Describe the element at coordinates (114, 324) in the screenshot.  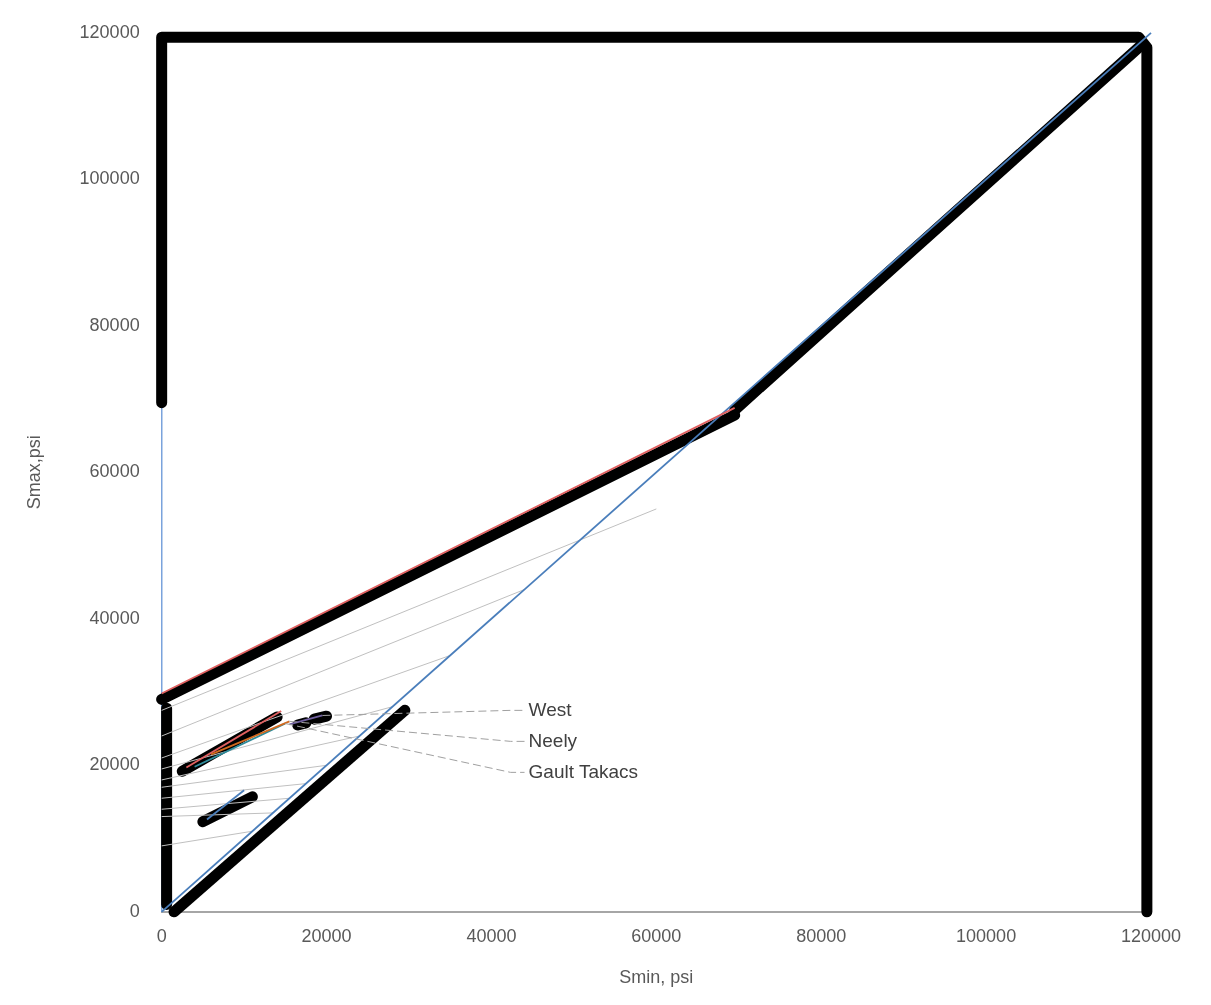
I see `y-tick-label: 80000` at that location.